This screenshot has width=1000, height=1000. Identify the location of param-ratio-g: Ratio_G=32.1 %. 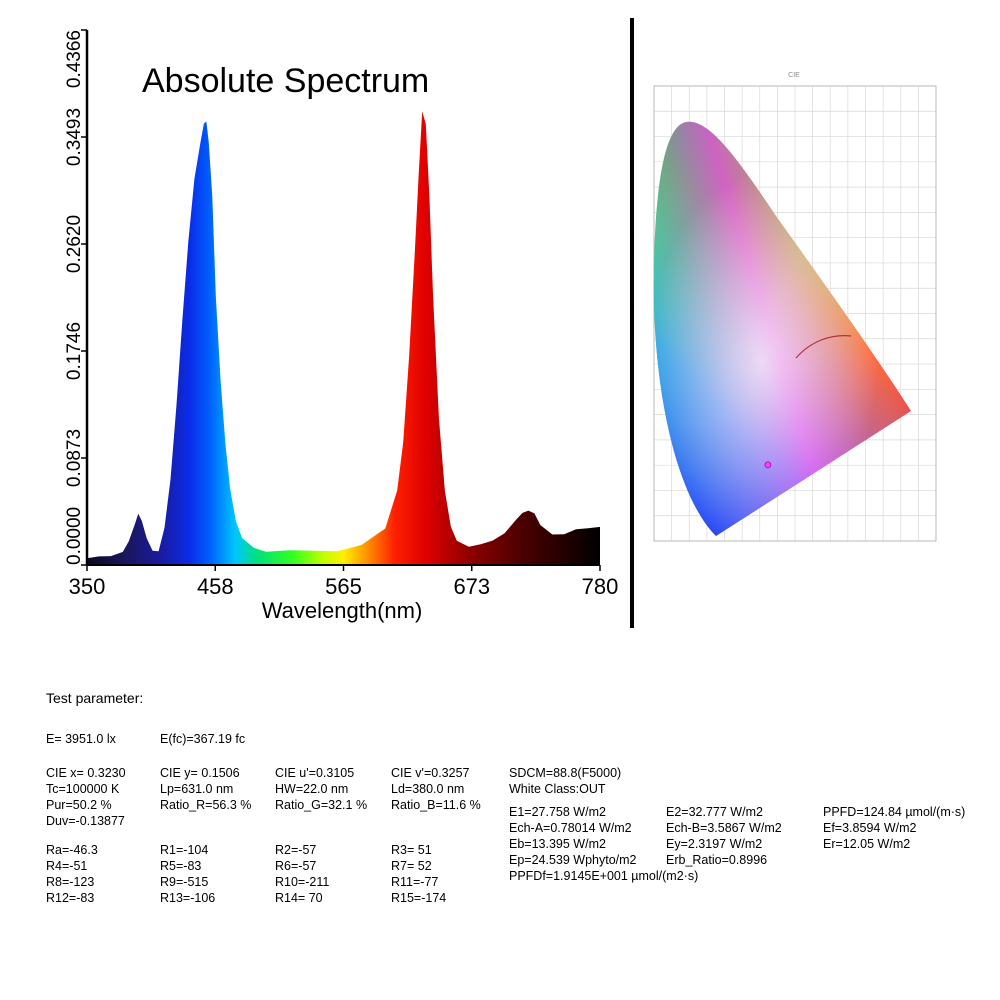
(321, 805).